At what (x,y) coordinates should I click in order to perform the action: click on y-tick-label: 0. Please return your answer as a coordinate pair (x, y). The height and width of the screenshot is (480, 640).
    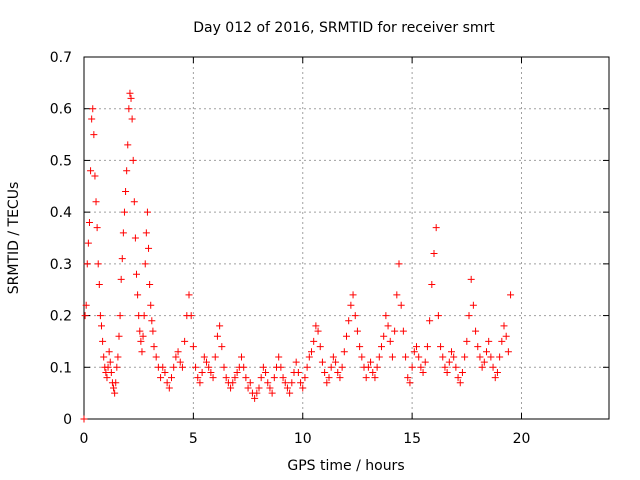
    Looking at the image, I should click on (67, 420).